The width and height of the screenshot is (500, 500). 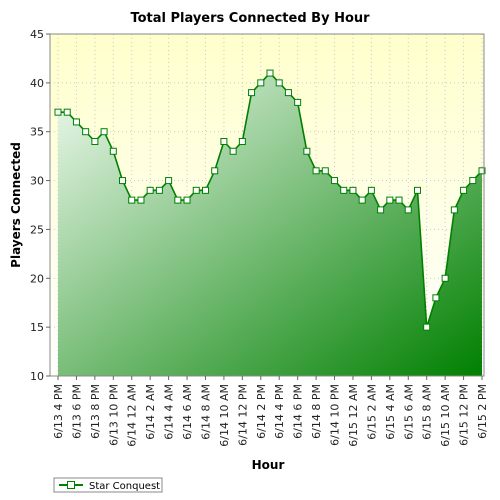 What do you see at coordinates (76, 411) in the screenshot?
I see `x-tick-label: 6/13 6 PM` at bounding box center [76, 411].